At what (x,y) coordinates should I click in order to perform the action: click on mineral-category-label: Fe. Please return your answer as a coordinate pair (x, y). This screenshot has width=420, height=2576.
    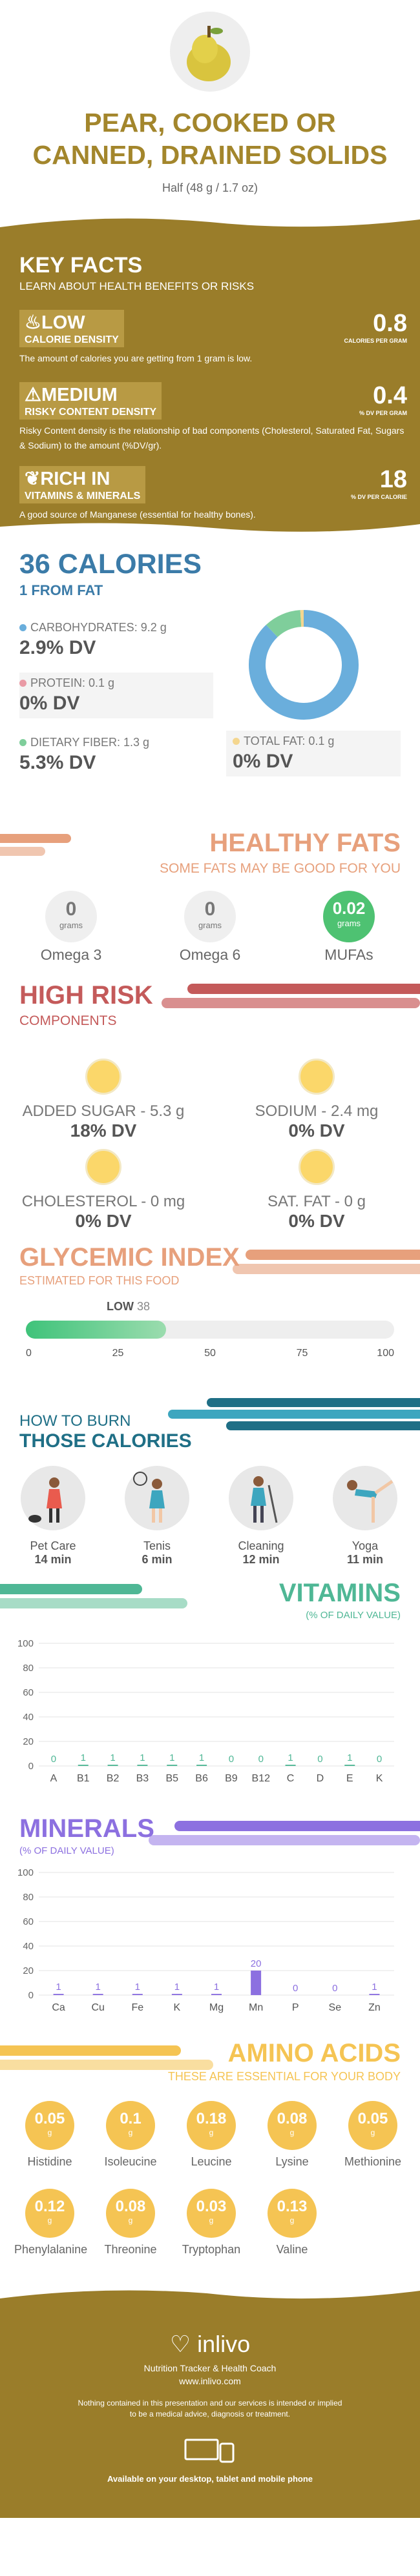
    Looking at the image, I should click on (137, 2007).